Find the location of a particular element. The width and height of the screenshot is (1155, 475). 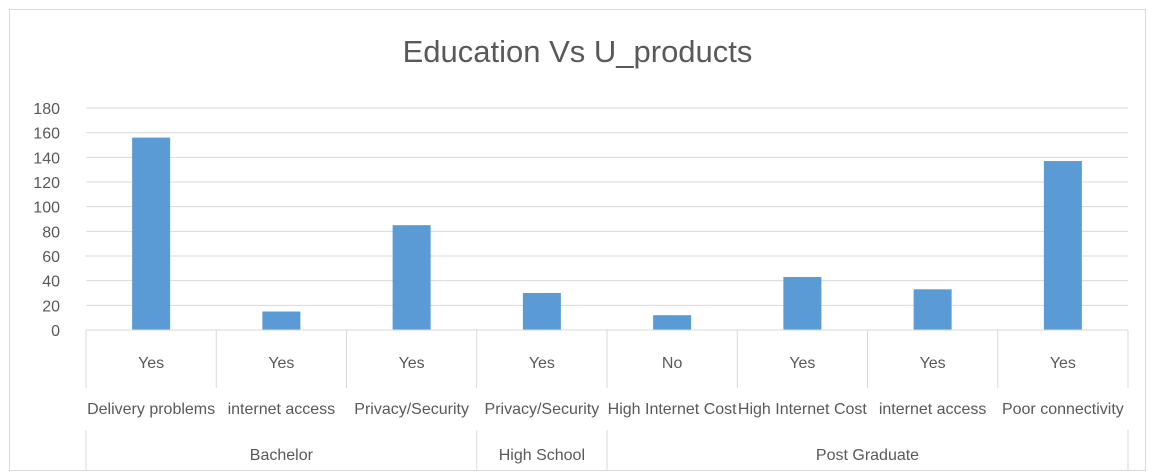

x-tick-label-reason: Poor connectivity is located at coordinates (1063, 409).